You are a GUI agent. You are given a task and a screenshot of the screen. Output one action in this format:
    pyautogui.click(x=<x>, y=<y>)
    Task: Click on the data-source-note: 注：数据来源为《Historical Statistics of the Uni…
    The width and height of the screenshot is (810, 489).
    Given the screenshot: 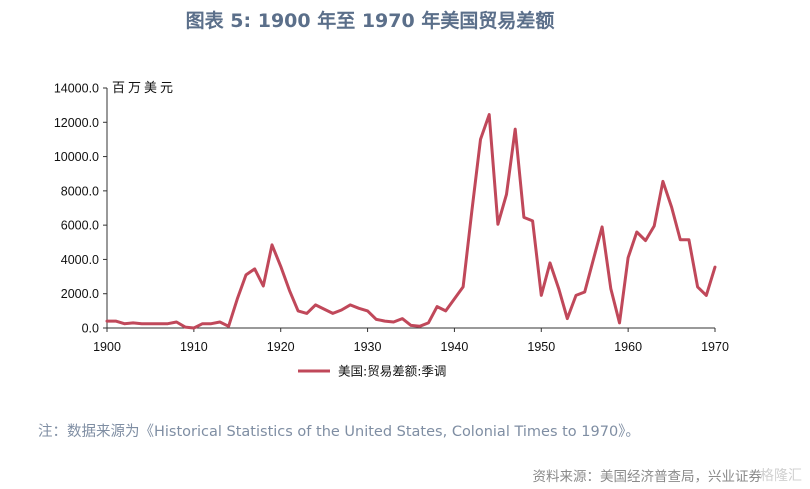 What is the action you would take?
    pyautogui.click(x=339, y=432)
    